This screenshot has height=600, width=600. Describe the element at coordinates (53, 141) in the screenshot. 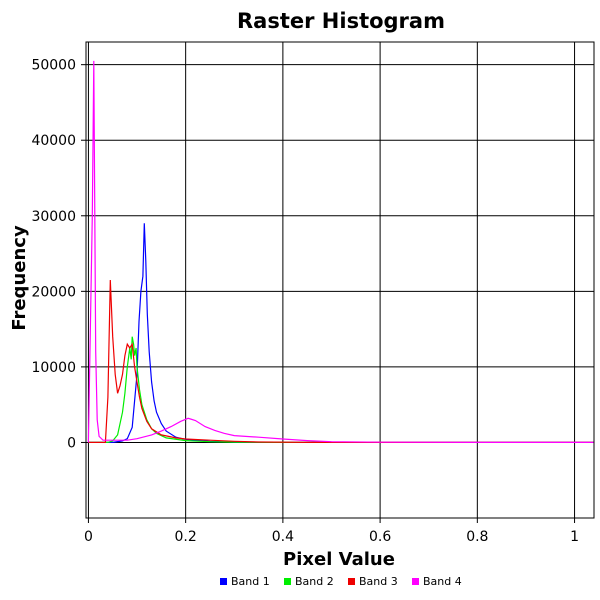

I see `y-tick-label: 40000` at that location.